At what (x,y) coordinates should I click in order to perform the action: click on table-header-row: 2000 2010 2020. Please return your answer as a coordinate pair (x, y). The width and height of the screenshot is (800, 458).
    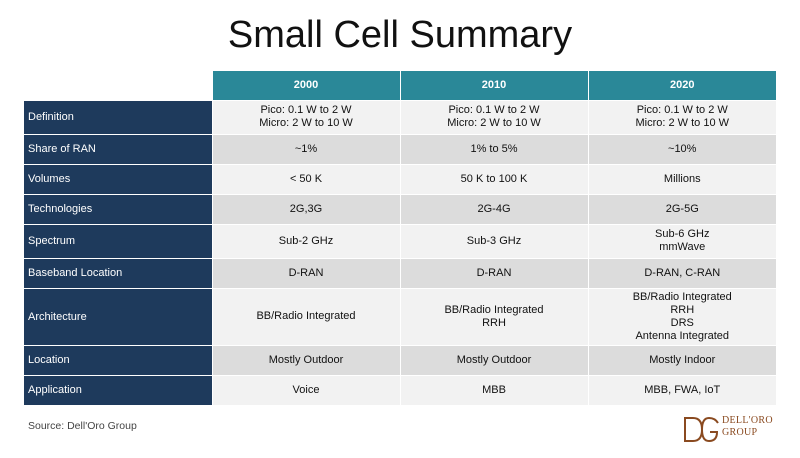
    Looking at the image, I should click on (400, 86).